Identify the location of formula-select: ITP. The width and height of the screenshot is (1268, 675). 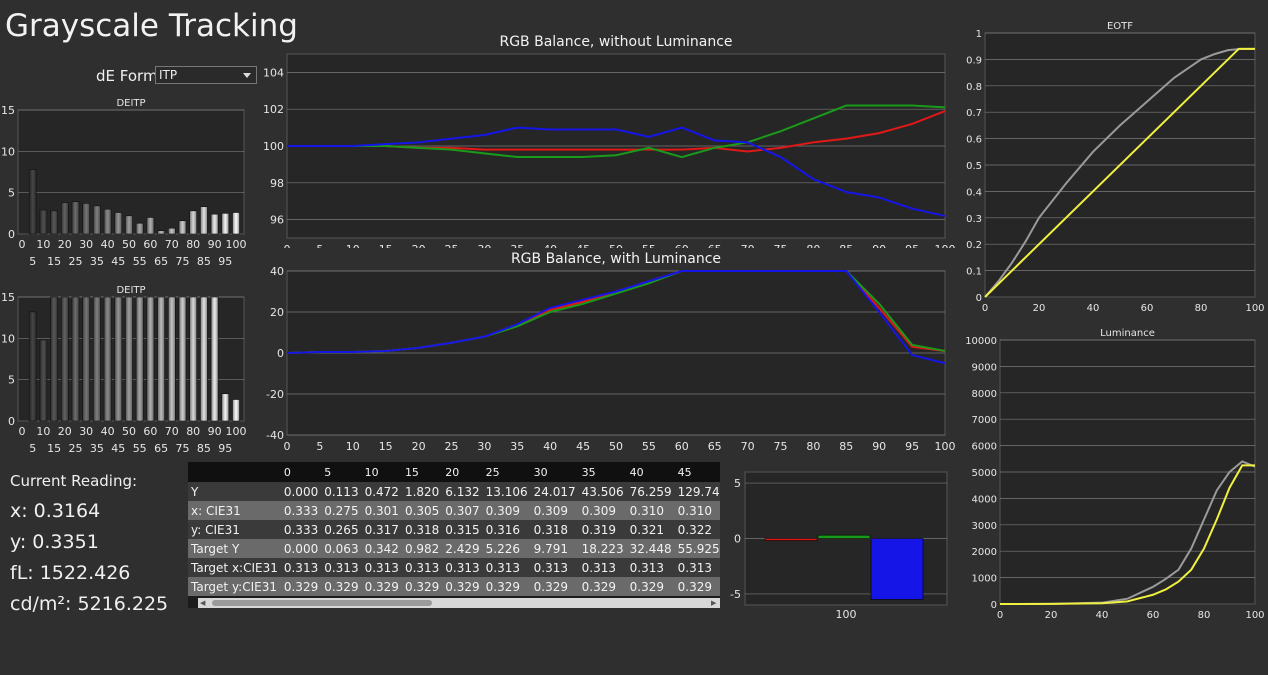
(206, 75).